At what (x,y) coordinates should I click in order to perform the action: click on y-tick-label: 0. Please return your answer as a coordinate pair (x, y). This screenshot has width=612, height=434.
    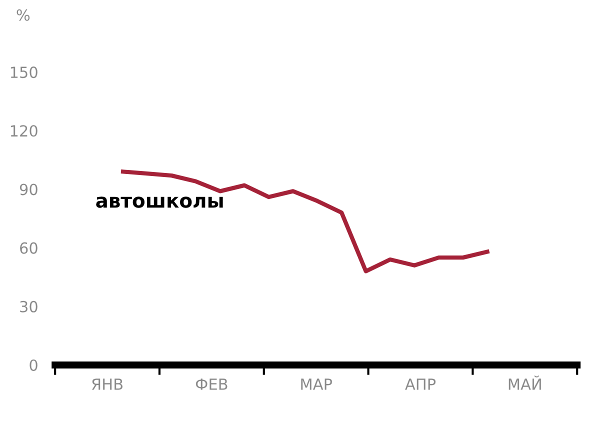
    Looking at the image, I should click on (34, 365).